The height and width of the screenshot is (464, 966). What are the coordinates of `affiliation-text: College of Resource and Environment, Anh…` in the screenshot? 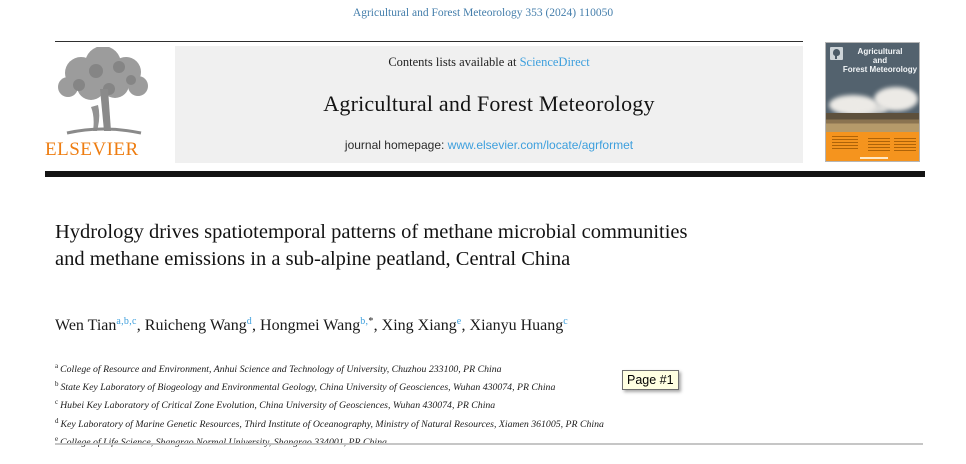 It's located at (281, 369).